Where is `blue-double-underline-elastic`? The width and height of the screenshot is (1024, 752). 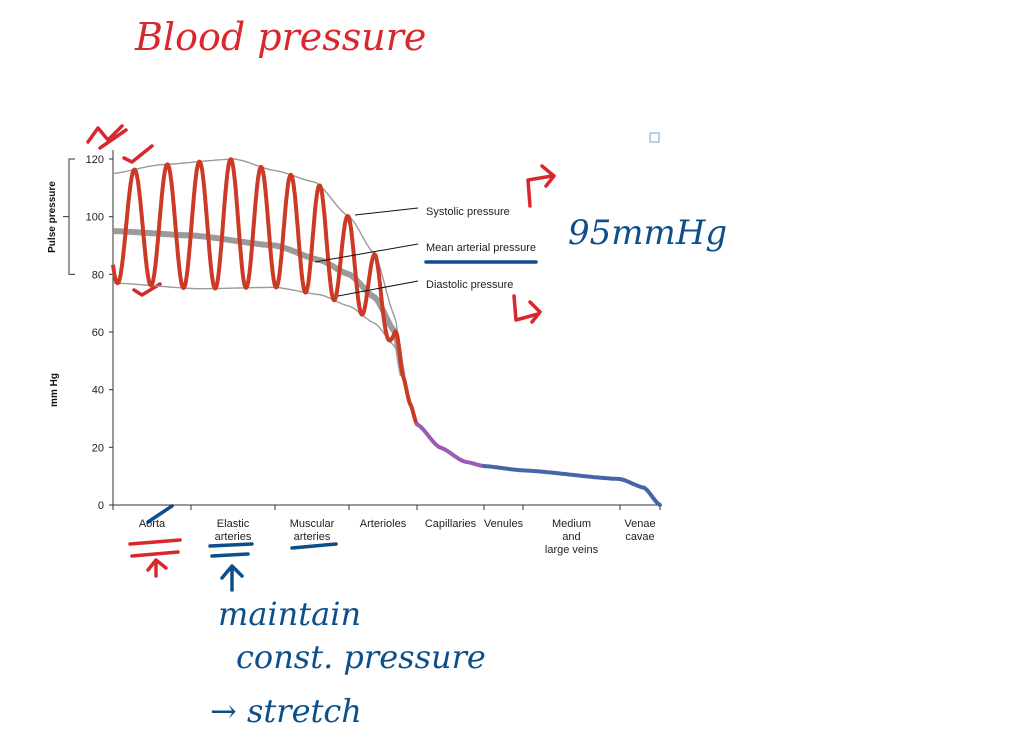 blue-double-underline-elastic is located at coordinates (231, 550).